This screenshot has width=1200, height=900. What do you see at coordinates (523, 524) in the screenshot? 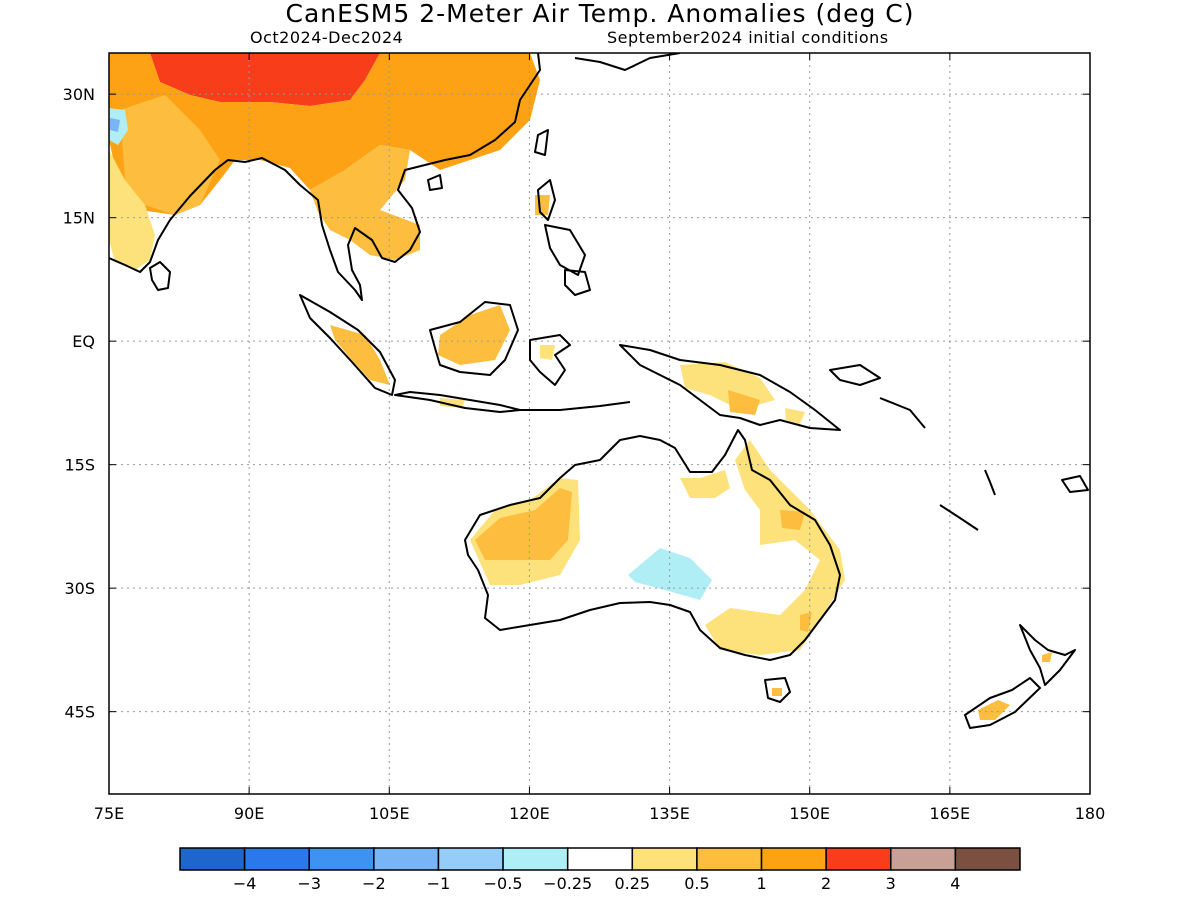
I see `shade-wa-orange` at bounding box center [523, 524].